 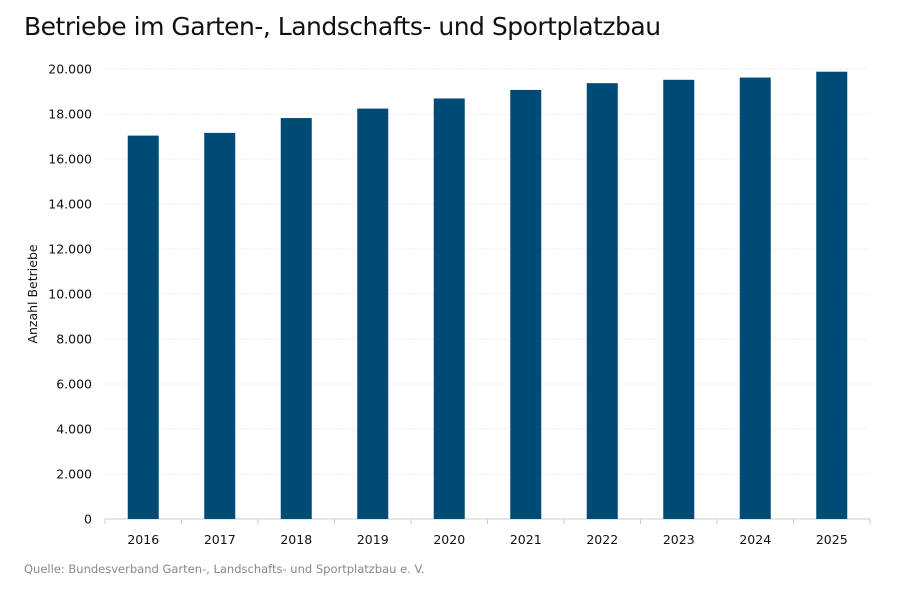 What do you see at coordinates (449, 539) in the screenshot?
I see `x-tick-label: 2020` at bounding box center [449, 539].